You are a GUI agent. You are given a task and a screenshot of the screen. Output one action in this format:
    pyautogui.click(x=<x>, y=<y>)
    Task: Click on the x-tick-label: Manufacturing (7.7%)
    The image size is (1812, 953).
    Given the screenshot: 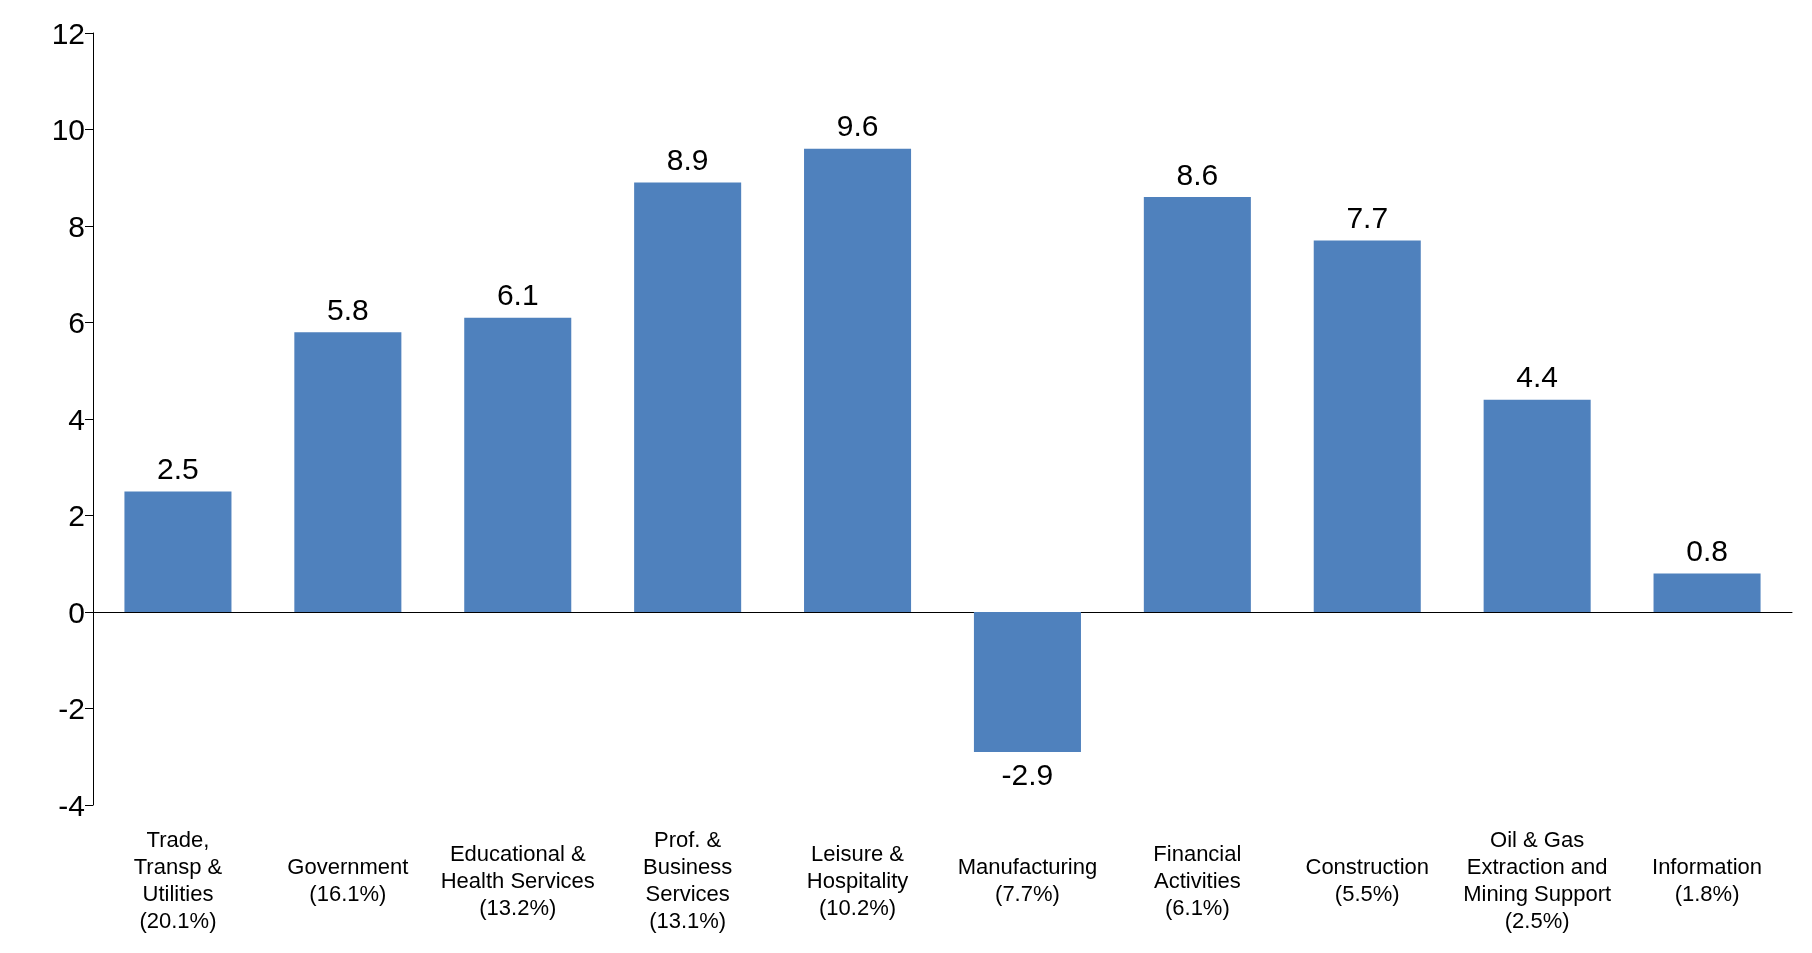 What is the action you would take?
    pyautogui.click(x=1027, y=880)
    